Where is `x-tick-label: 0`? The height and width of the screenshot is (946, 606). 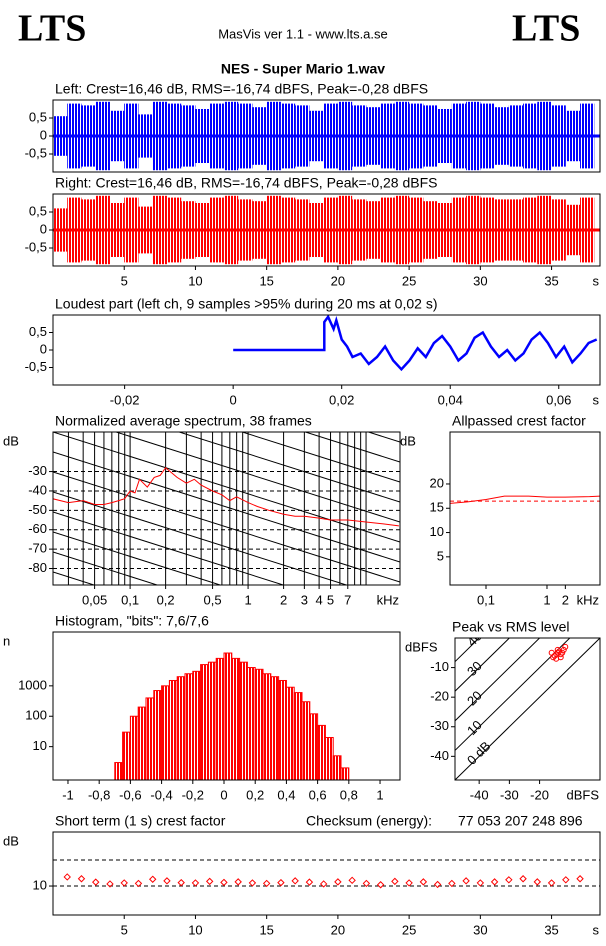
x-tick-label: 0 is located at coordinates (233, 399).